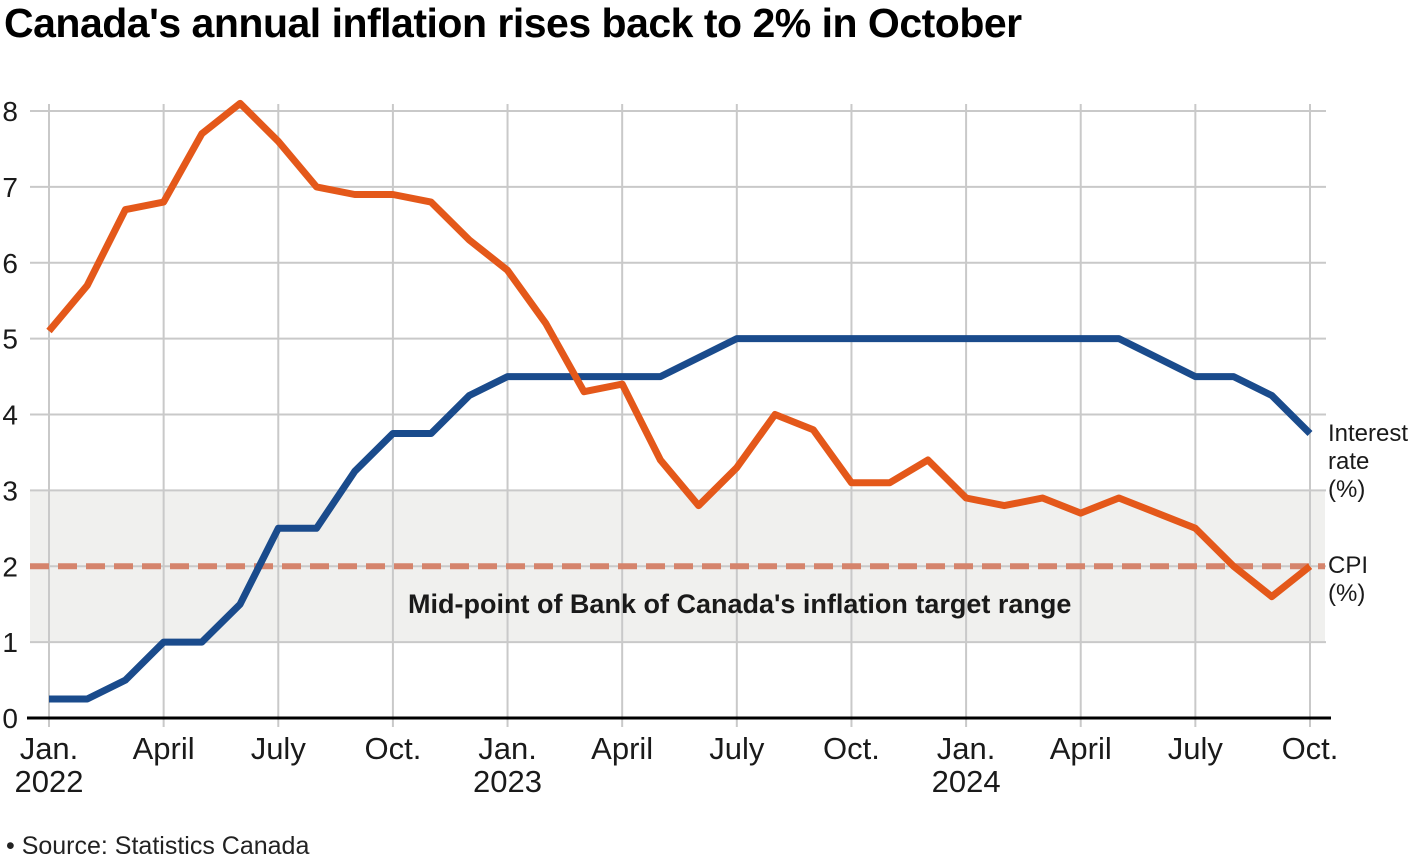  What do you see at coordinates (10, 415) in the screenshot?
I see `y-axis-label: 4` at bounding box center [10, 415].